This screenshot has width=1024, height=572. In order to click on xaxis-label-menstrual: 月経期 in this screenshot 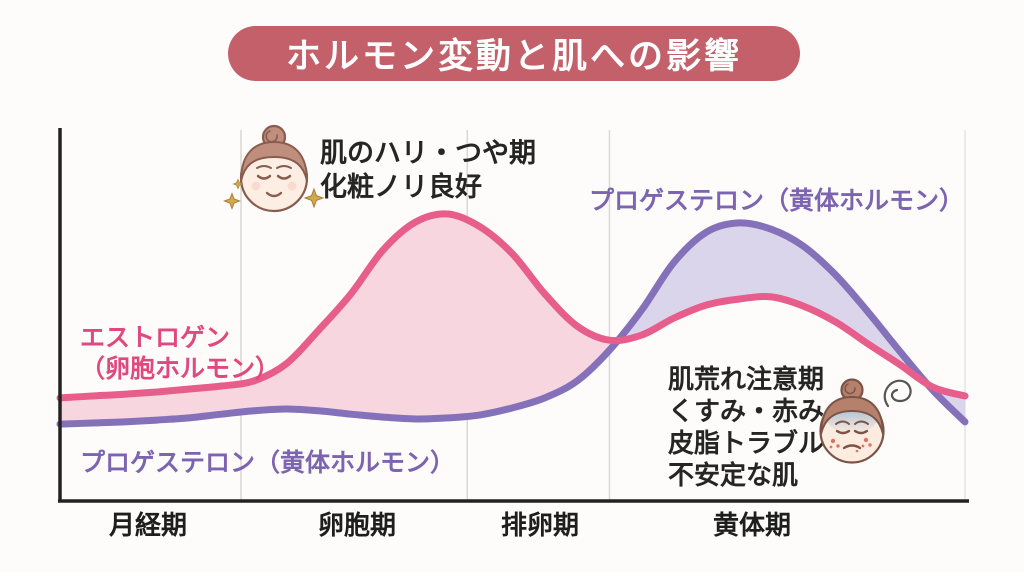, I will do `click(148, 525)`.